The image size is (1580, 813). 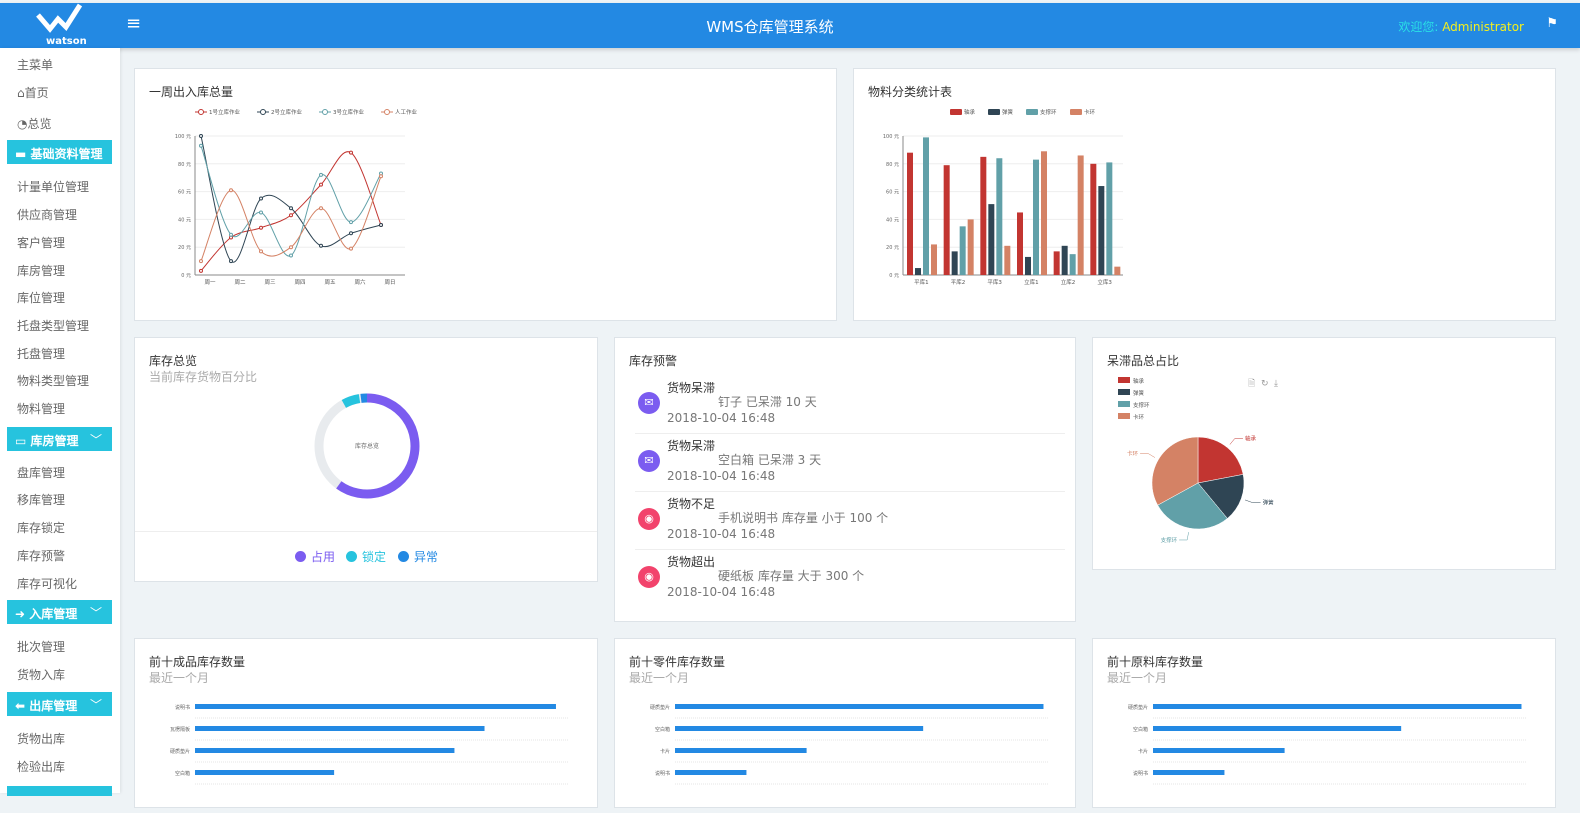 I want to click on sidebar-group-label: 出库管理, so click(x=53, y=706).